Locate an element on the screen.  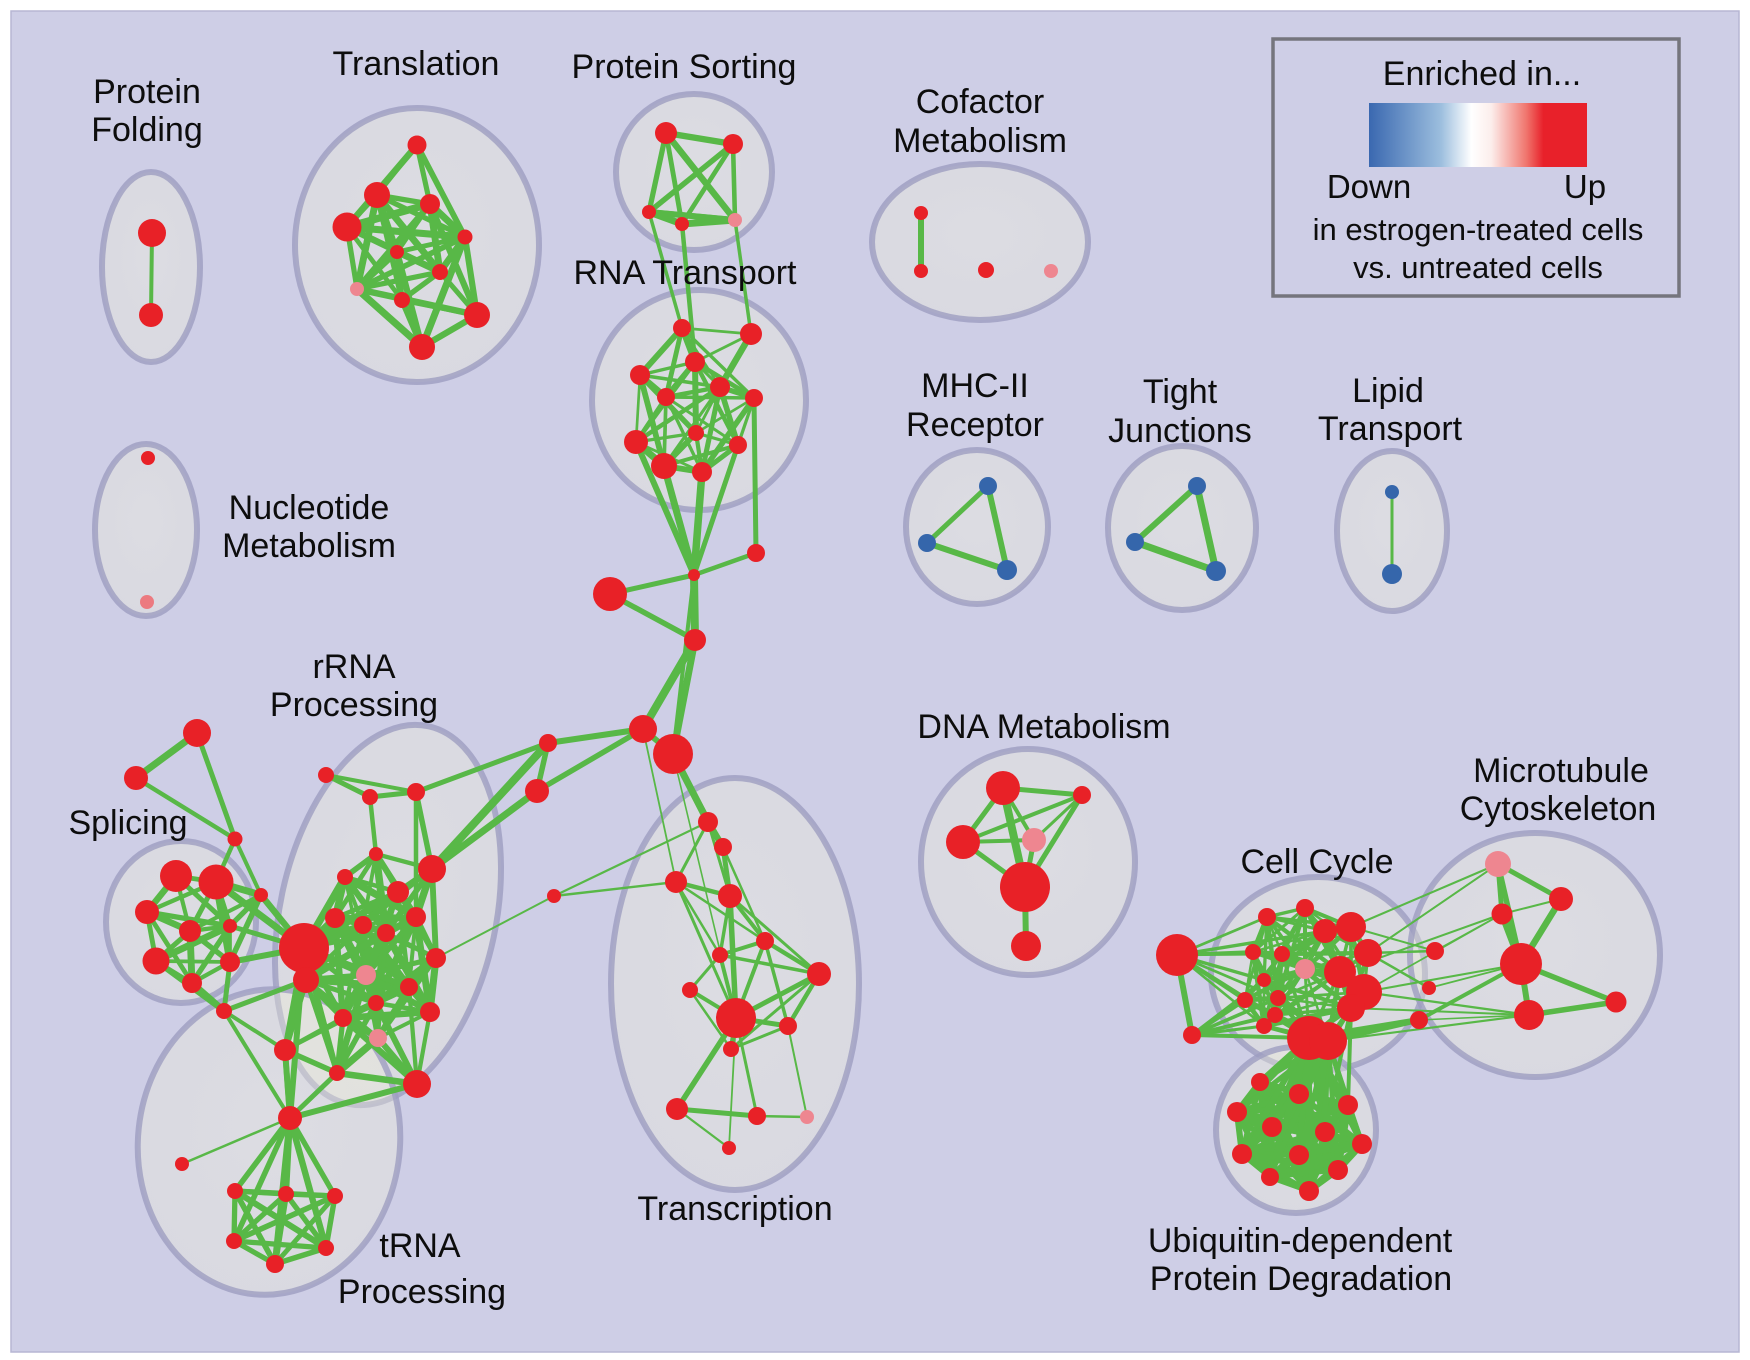
svg-text: Receptor is located at coordinates (975, 425).